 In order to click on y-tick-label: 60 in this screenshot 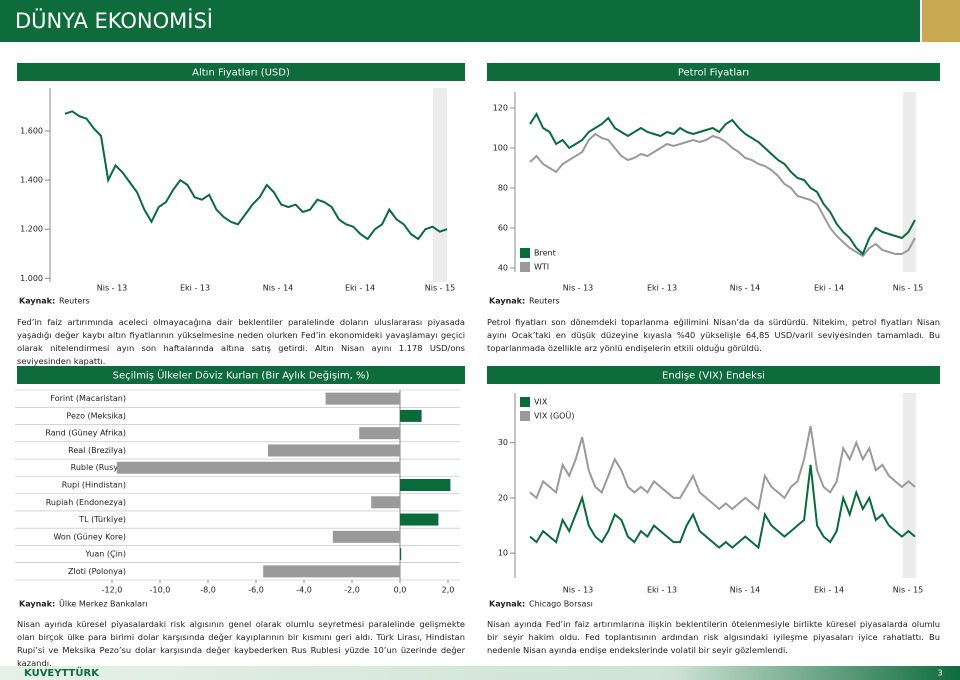, I will do `click(503, 228)`.